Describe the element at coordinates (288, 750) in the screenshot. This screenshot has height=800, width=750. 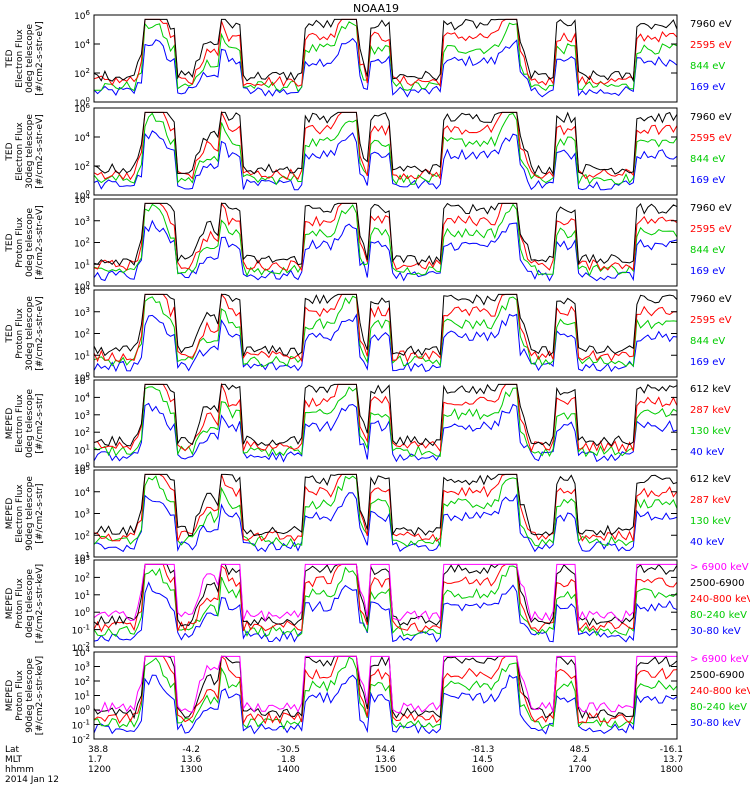
I see `x-tick-label-lat: -30.5` at that location.